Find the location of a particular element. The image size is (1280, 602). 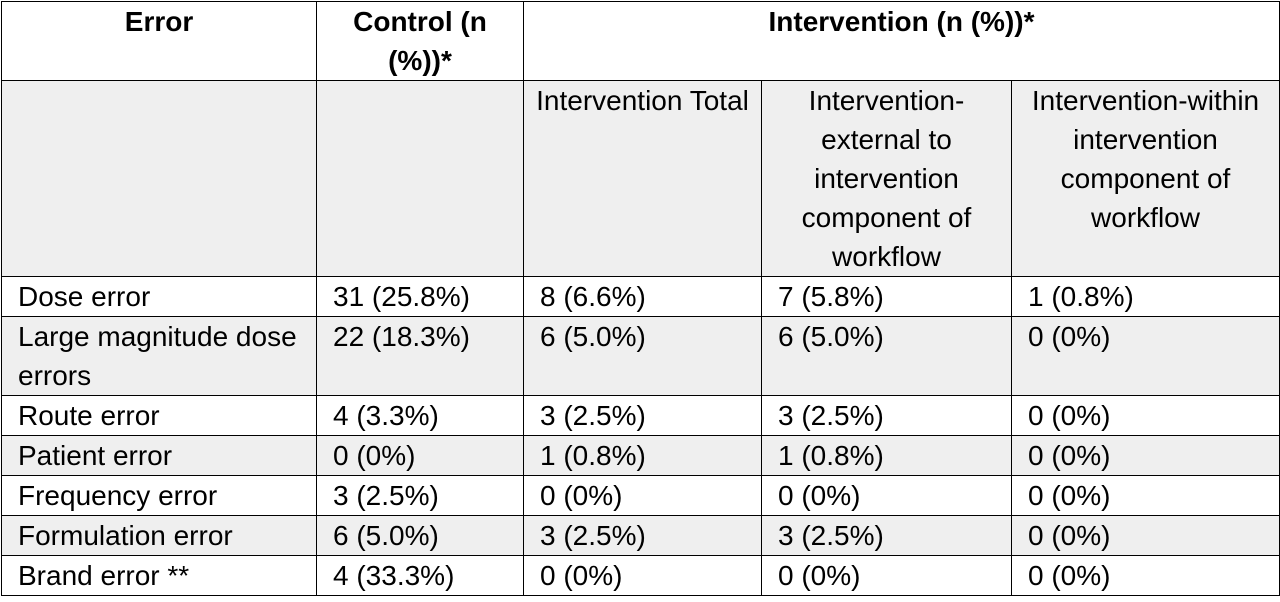

cell-external: 6 (5.0%) is located at coordinates (886, 356).